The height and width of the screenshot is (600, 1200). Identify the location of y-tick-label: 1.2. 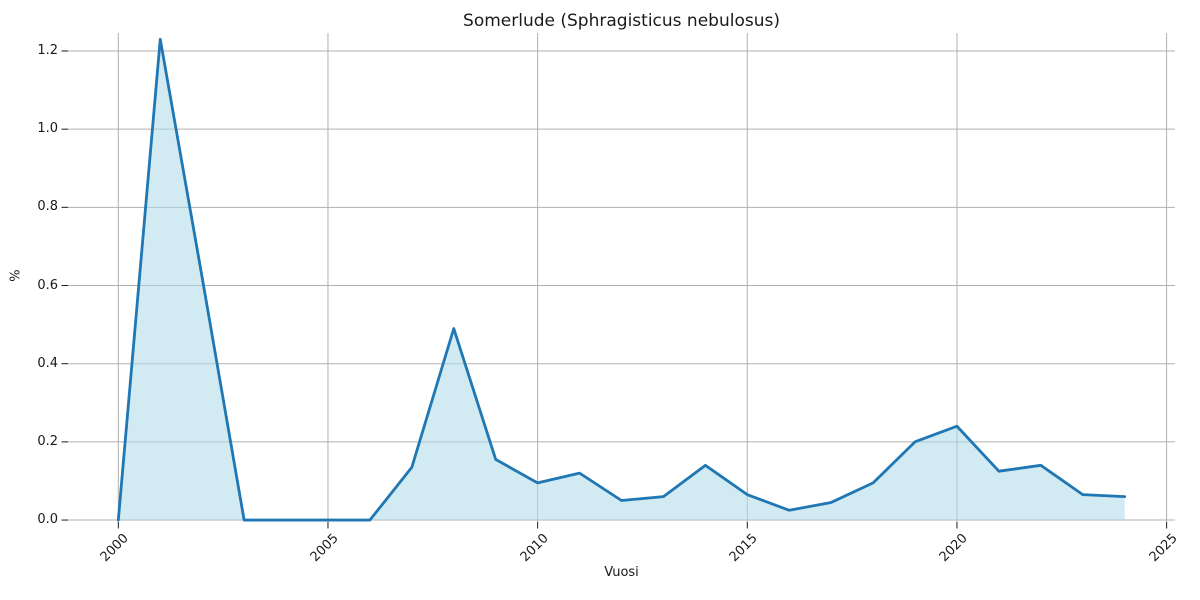
(47, 50).